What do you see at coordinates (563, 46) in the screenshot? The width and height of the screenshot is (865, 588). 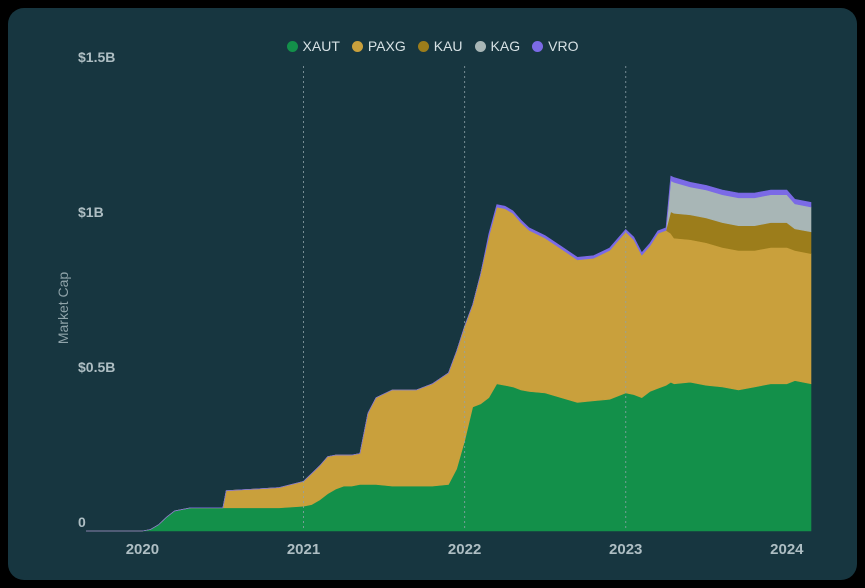 I see `legend-label: VRO` at bounding box center [563, 46].